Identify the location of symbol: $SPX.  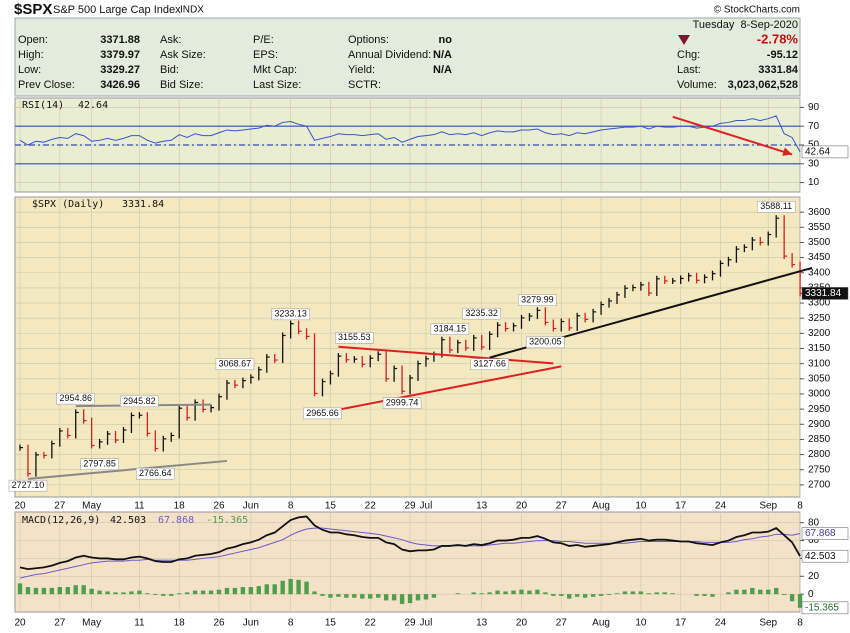
(33, 9).